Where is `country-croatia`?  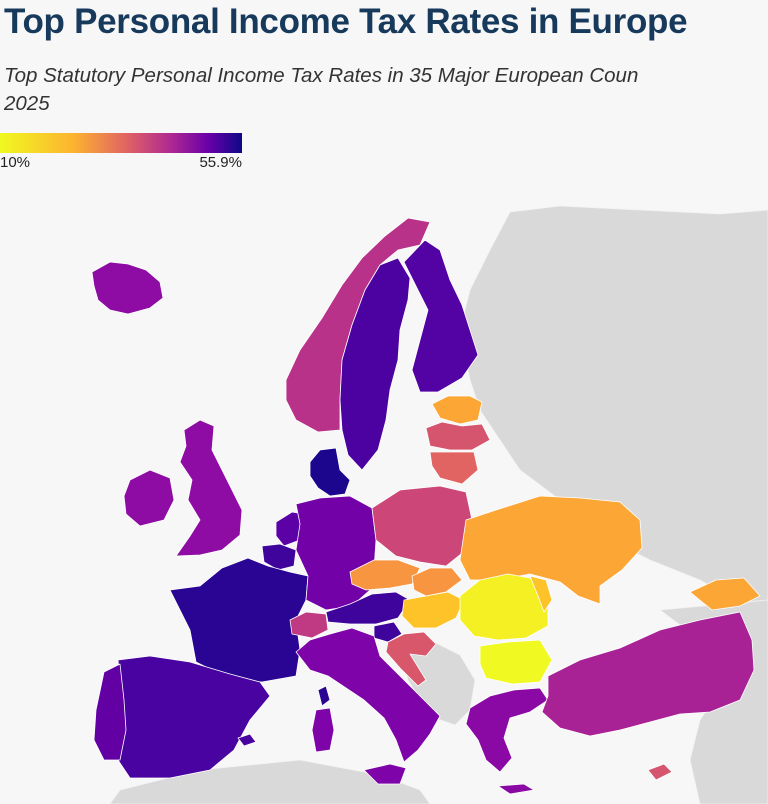
country-croatia is located at coordinates (411, 659).